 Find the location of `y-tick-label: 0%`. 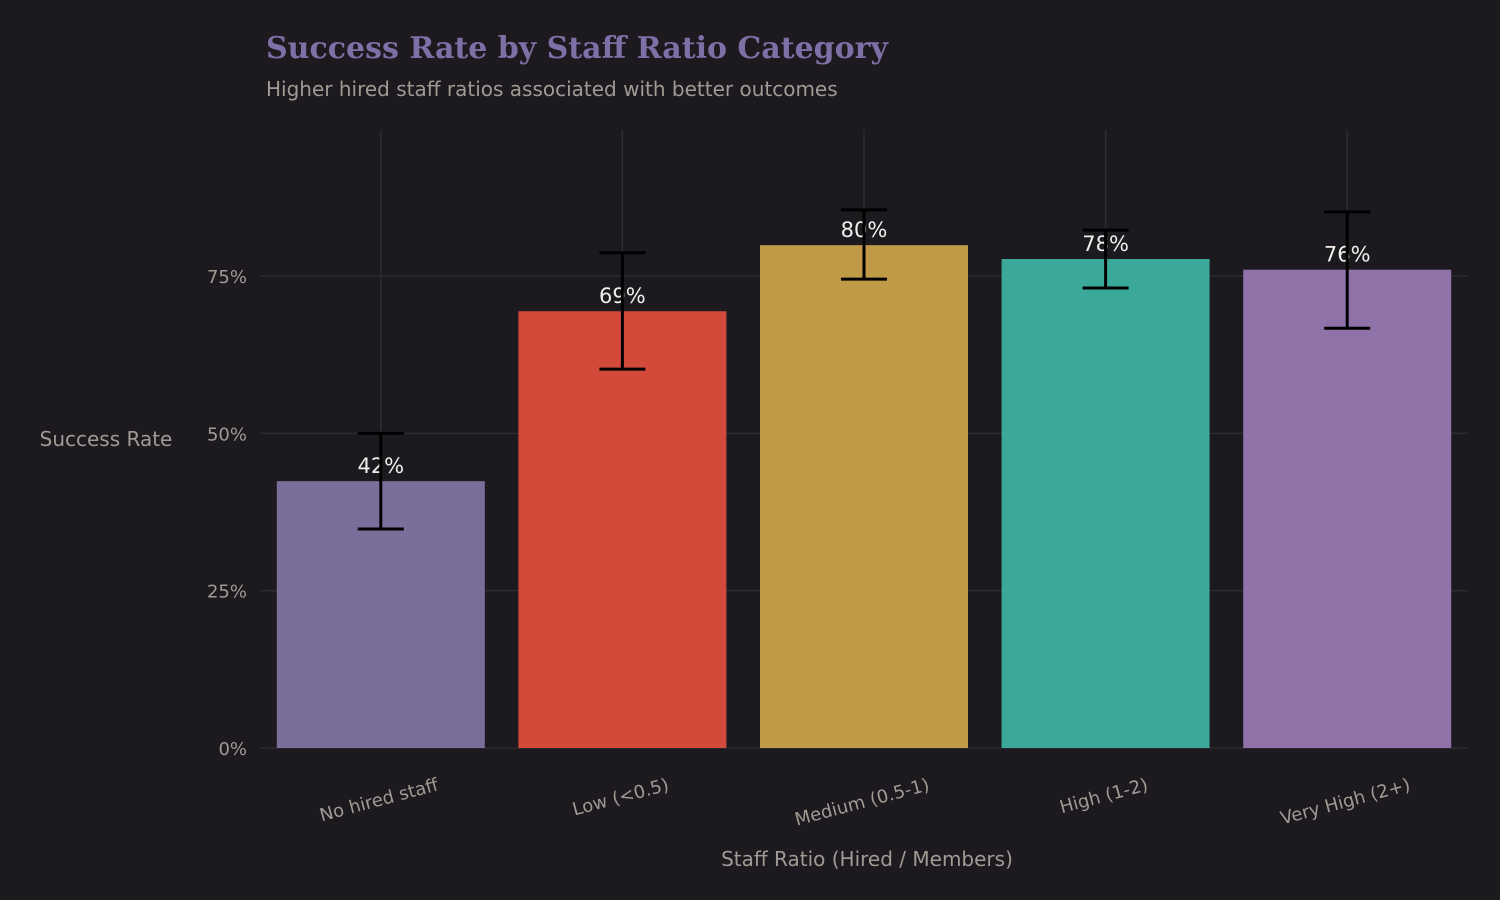

y-tick-label: 0% is located at coordinates (232, 749).